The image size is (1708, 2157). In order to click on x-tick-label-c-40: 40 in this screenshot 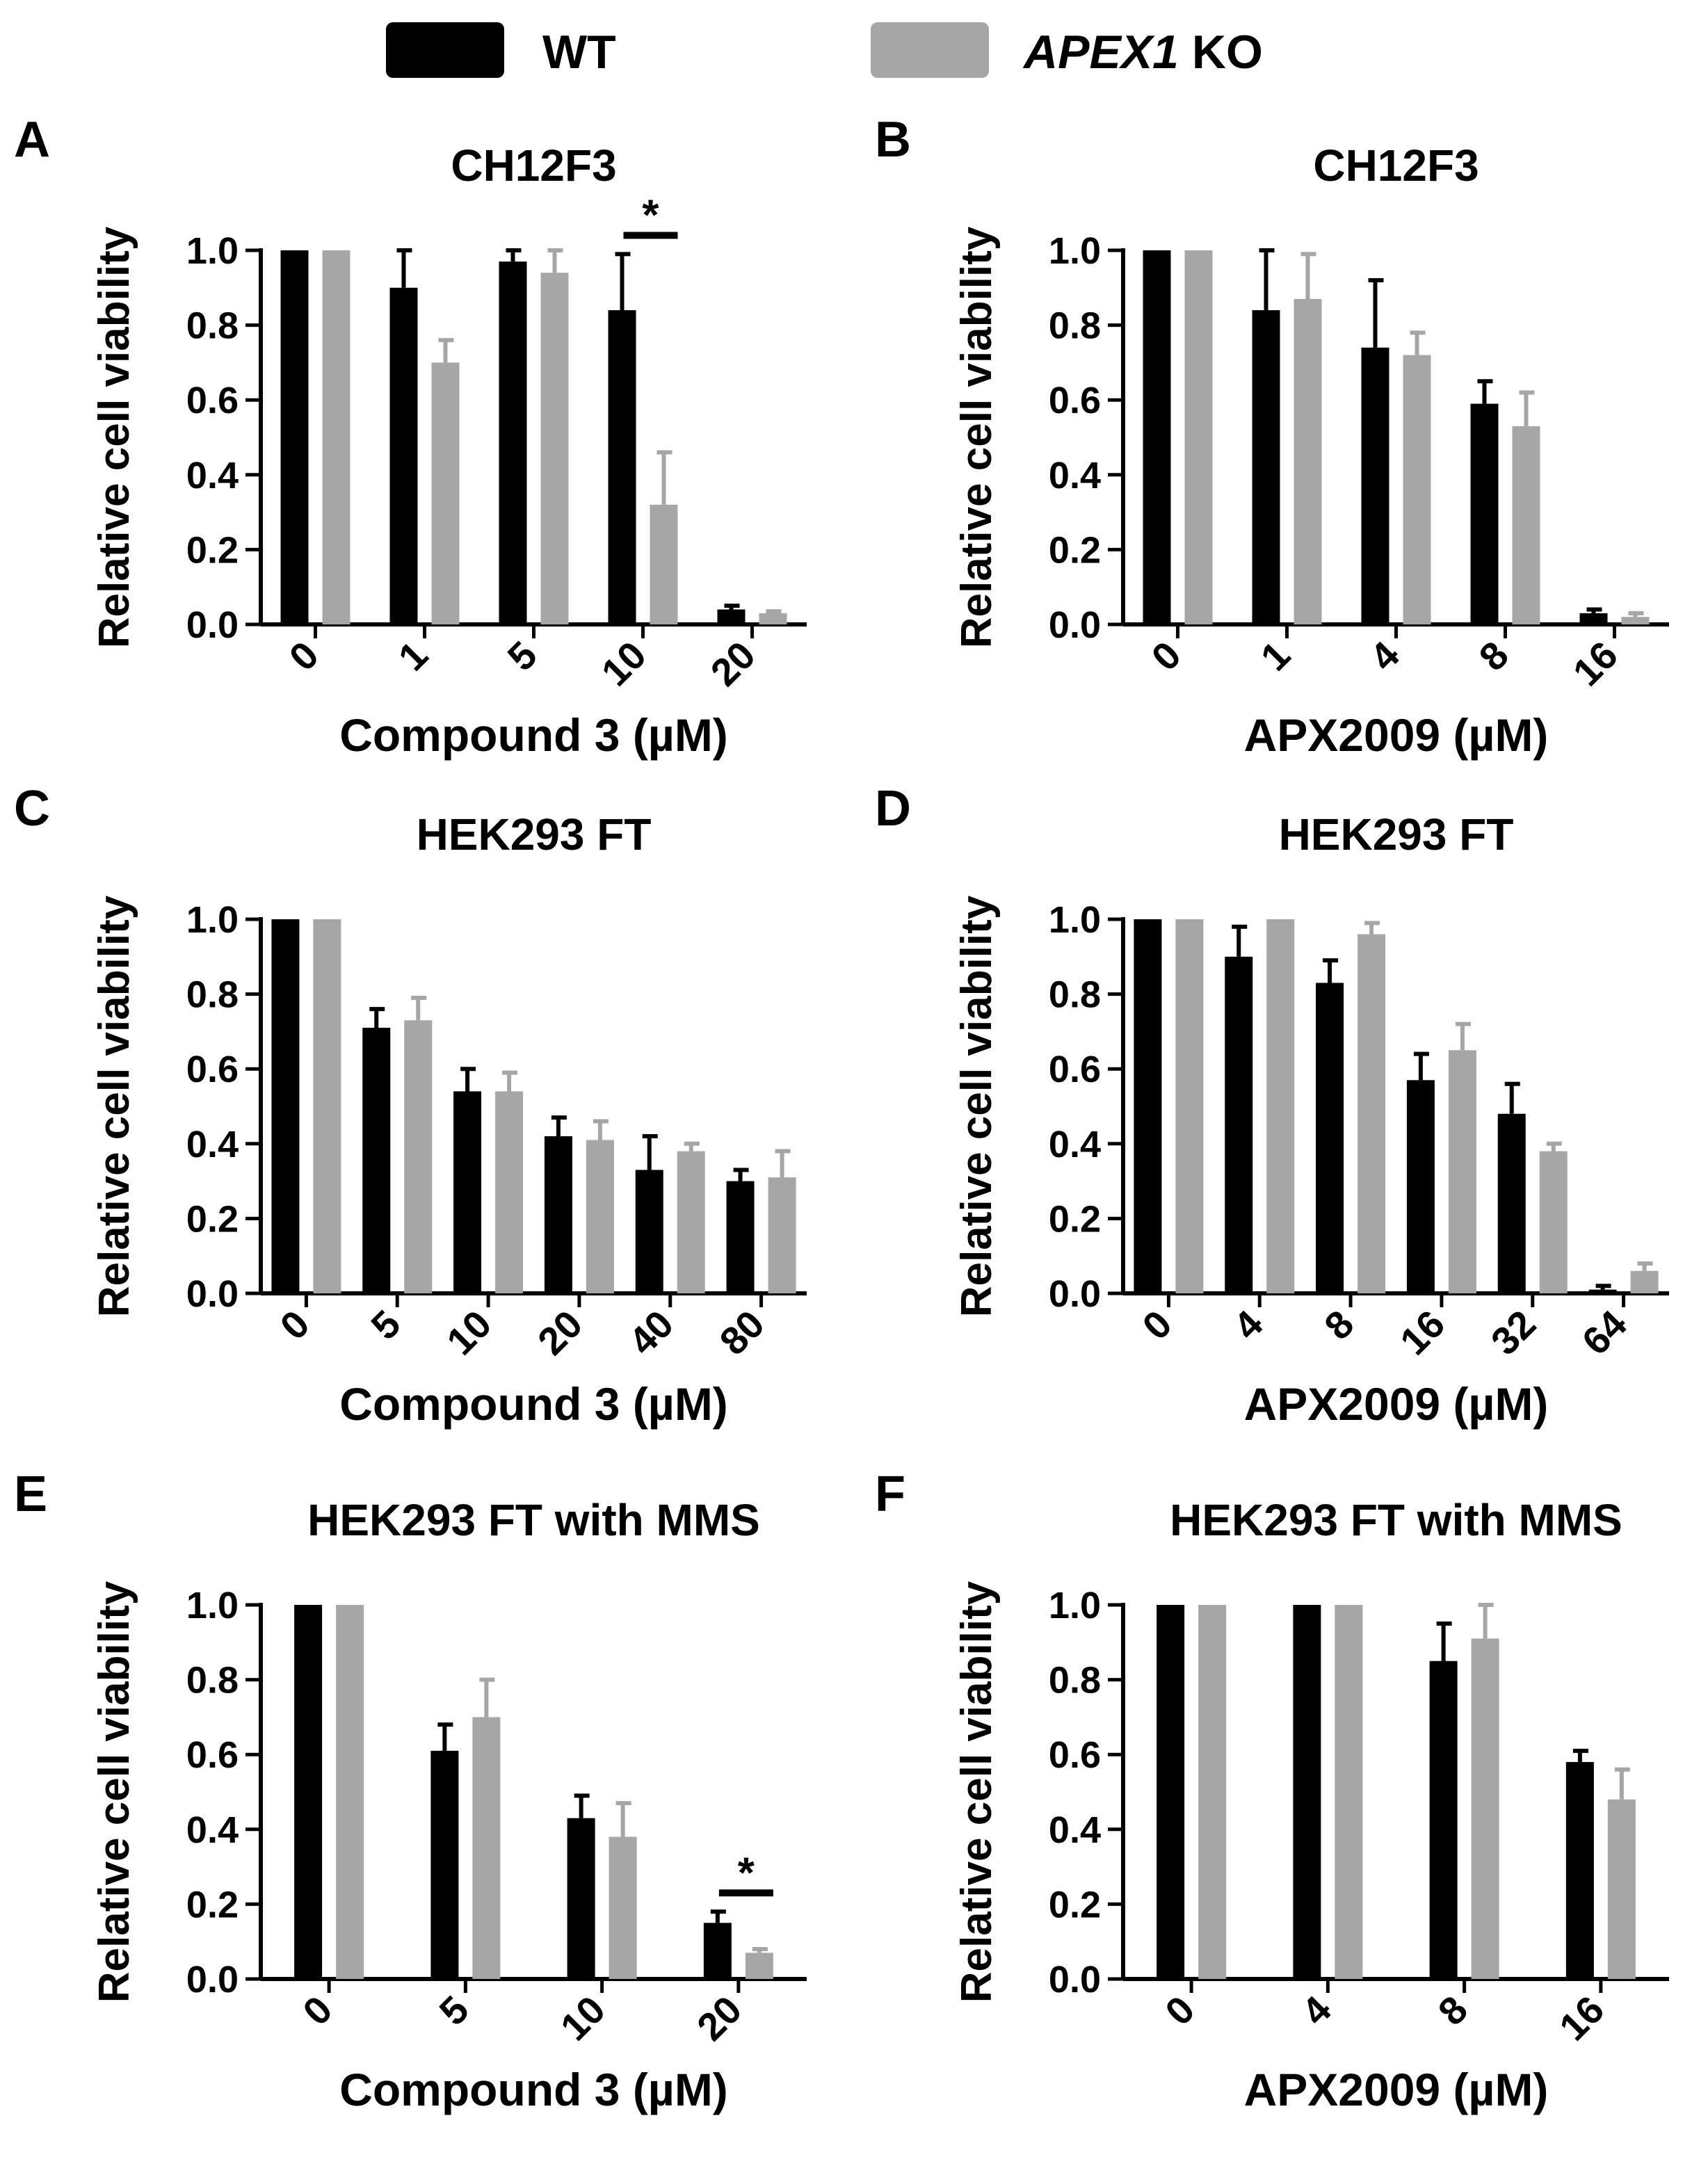, I will do `click(651, 1333)`.